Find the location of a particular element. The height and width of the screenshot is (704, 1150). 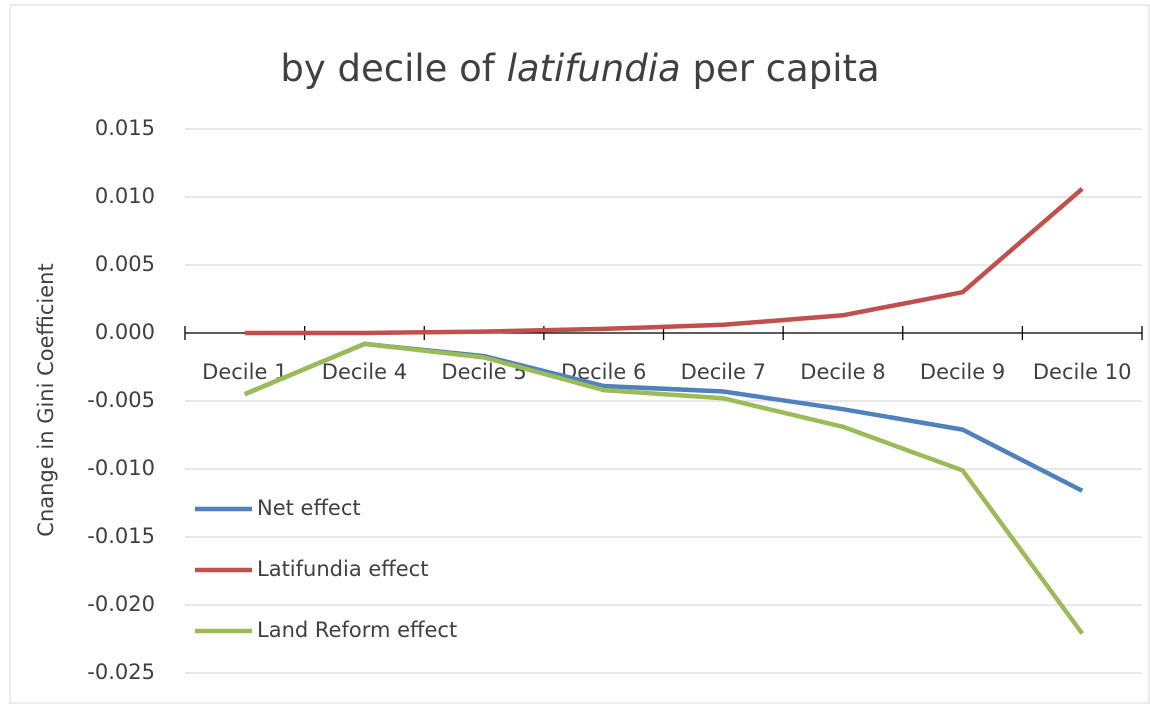

y-tick-label: 0.005 is located at coordinates (125, 264).